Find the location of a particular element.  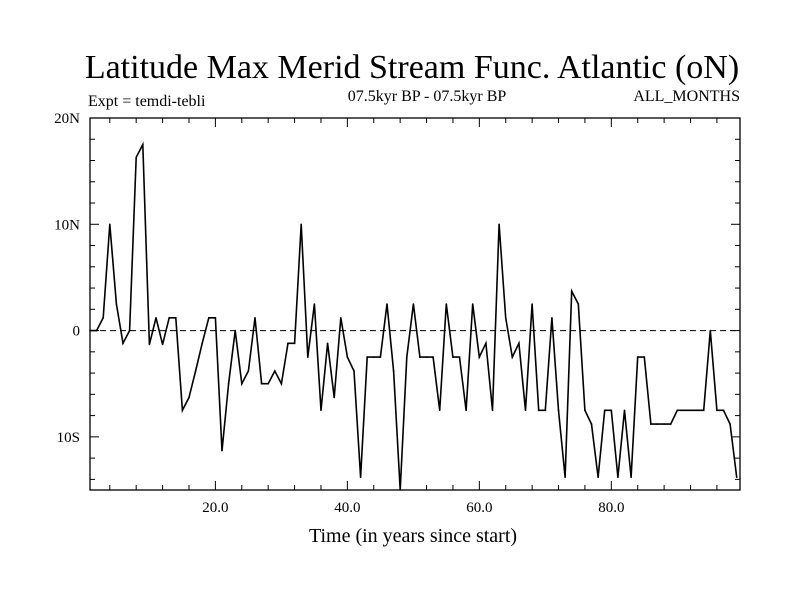

y-tick-label-10N: 10N is located at coordinates (67, 225).